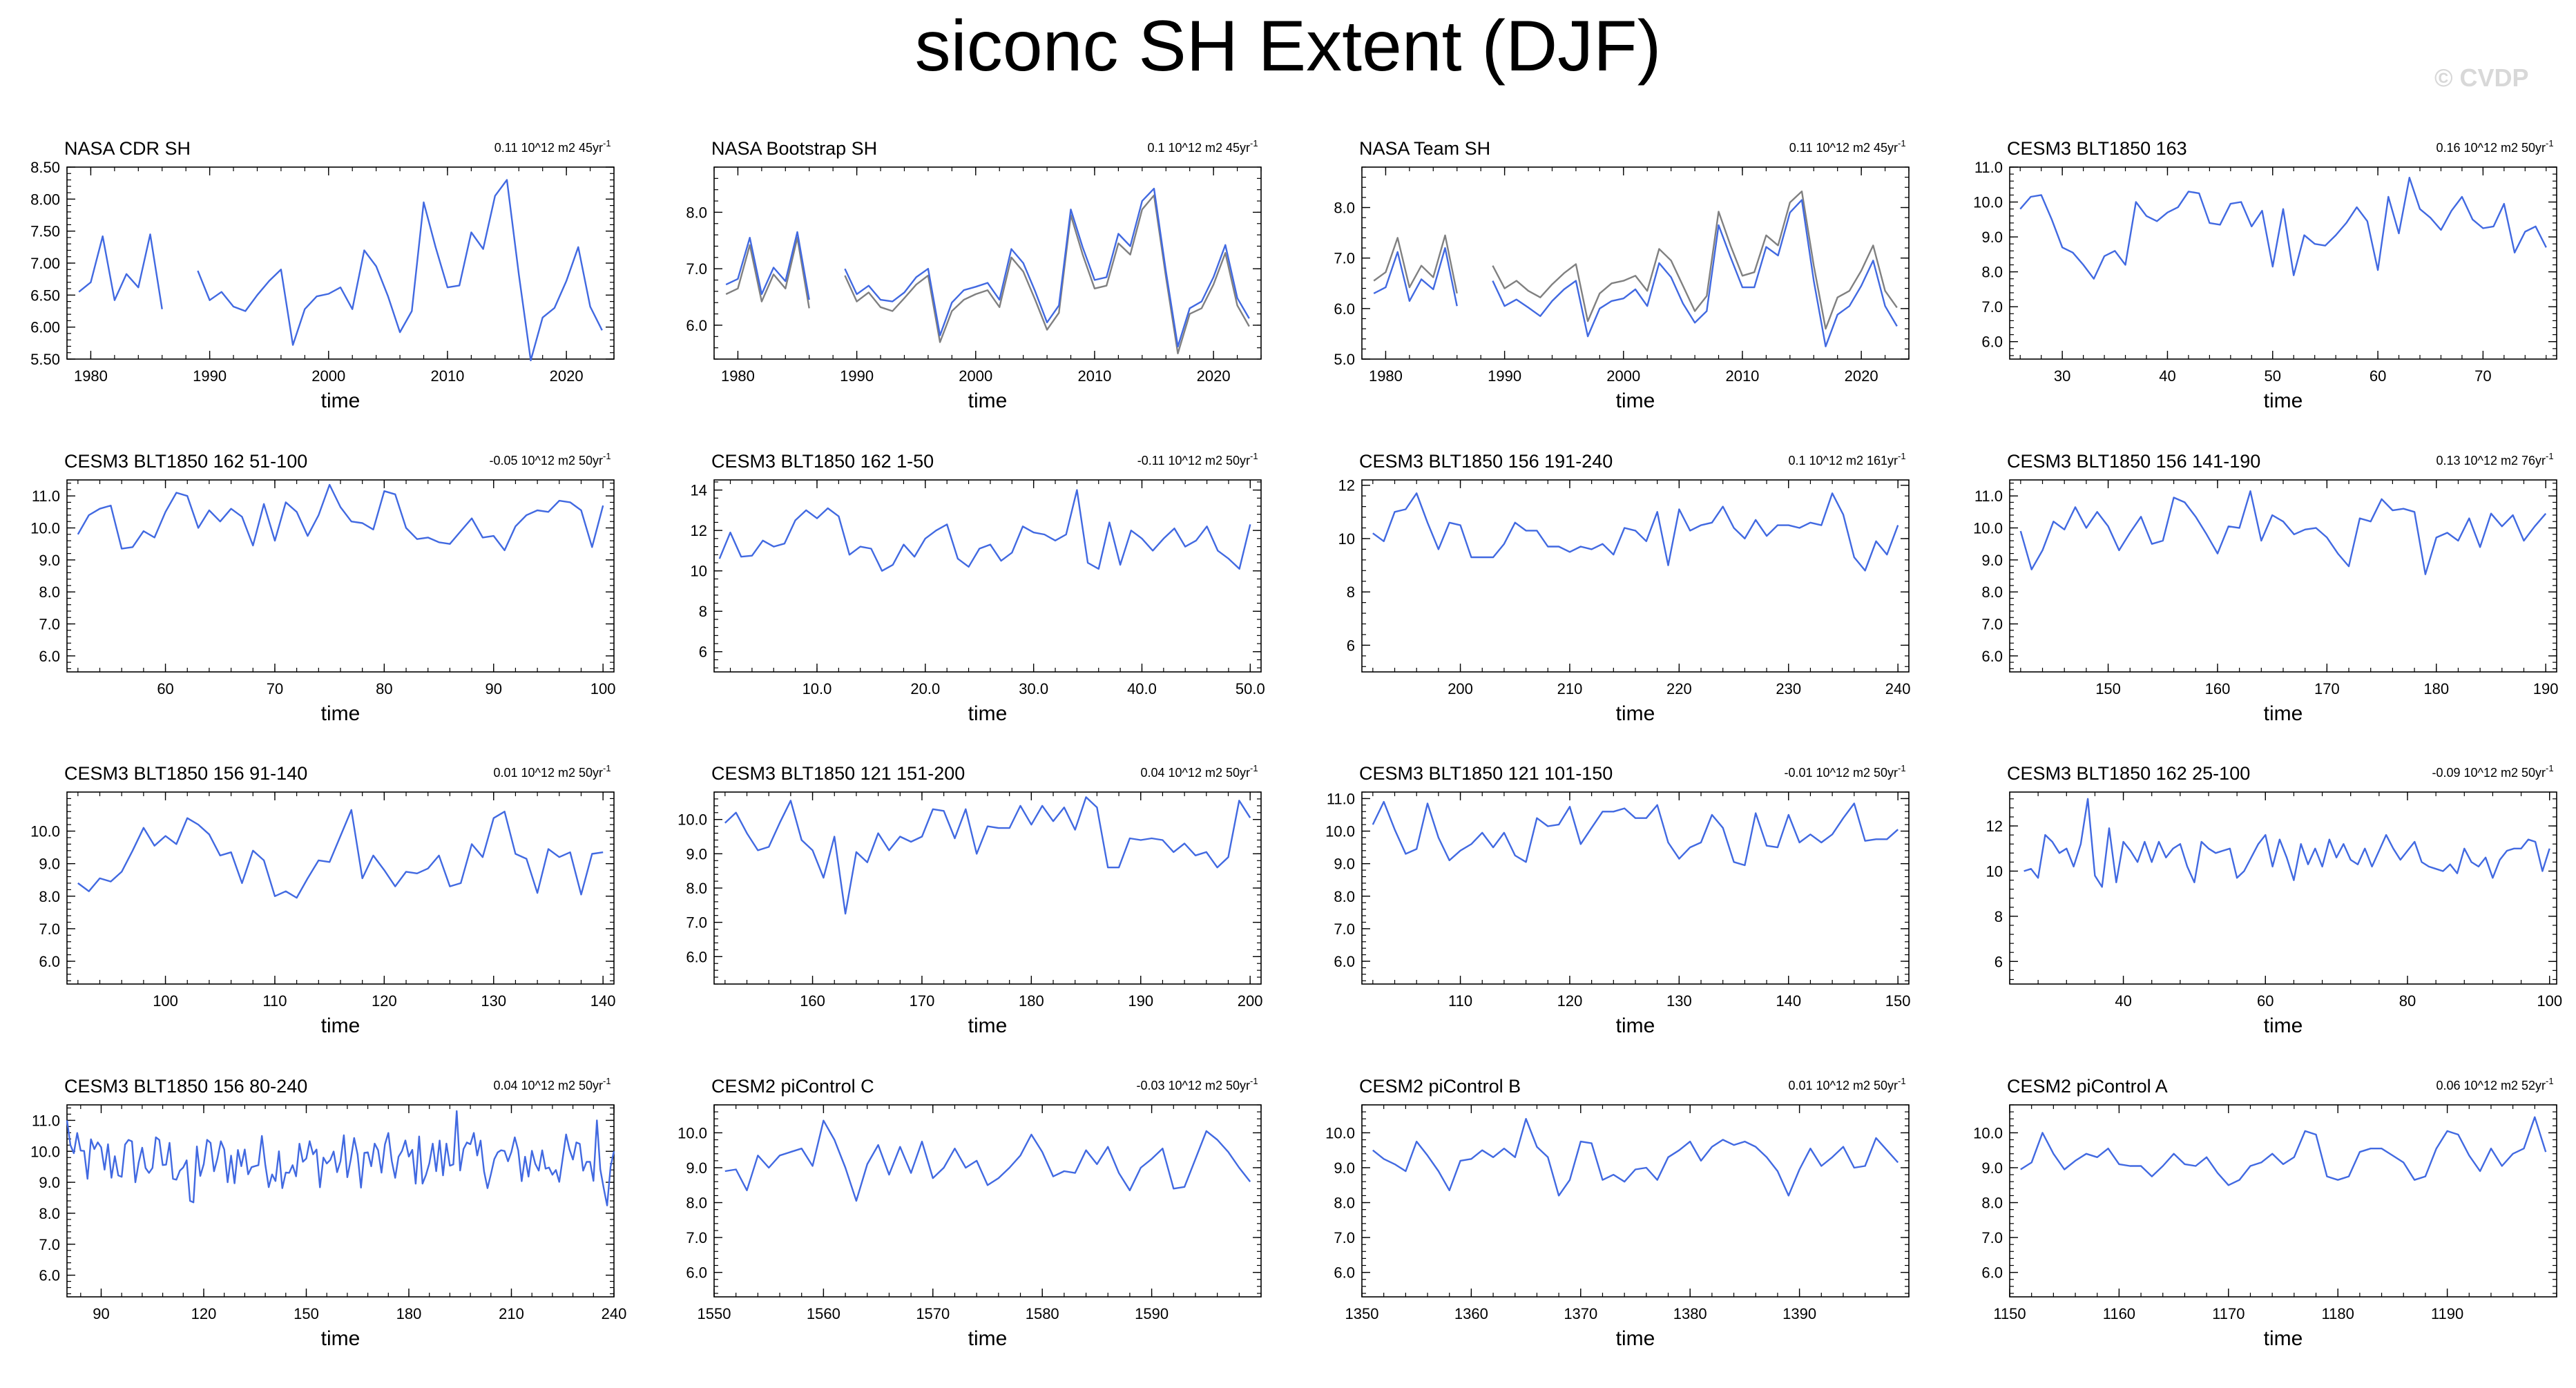 This screenshot has height=1388, width=2576. What do you see at coordinates (1193, 1085) in the screenshot?
I see `trend-label: -0.03 10^12 m2 50yr` at bounding box center [1193, 1085].